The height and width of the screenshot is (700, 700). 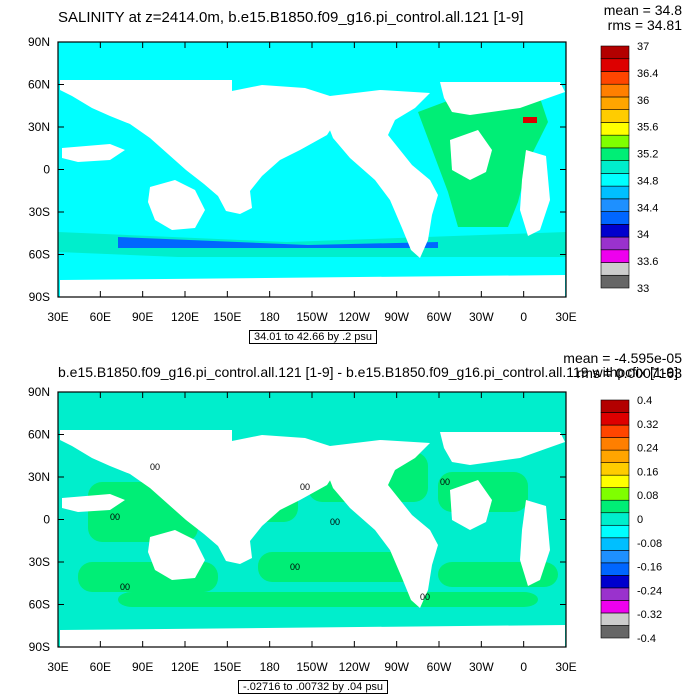 What do you see at coordinates (647, 208) in the screenshot?
I see `colorbar-label: 34.4` at bounding box center [647, 208].